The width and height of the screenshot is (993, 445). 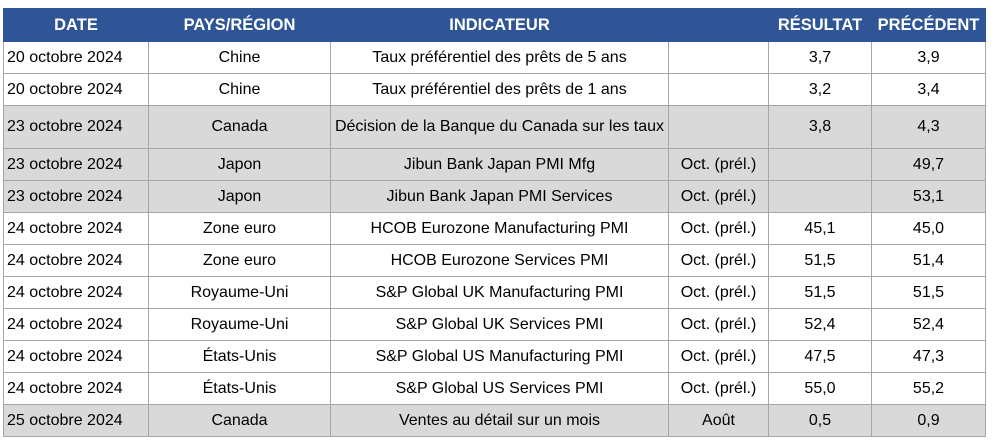 What do you see at coordinates (820, 25) in the screenshot?
I see `header-cell: RÉSULTAT` at bounding box center [820, 25].